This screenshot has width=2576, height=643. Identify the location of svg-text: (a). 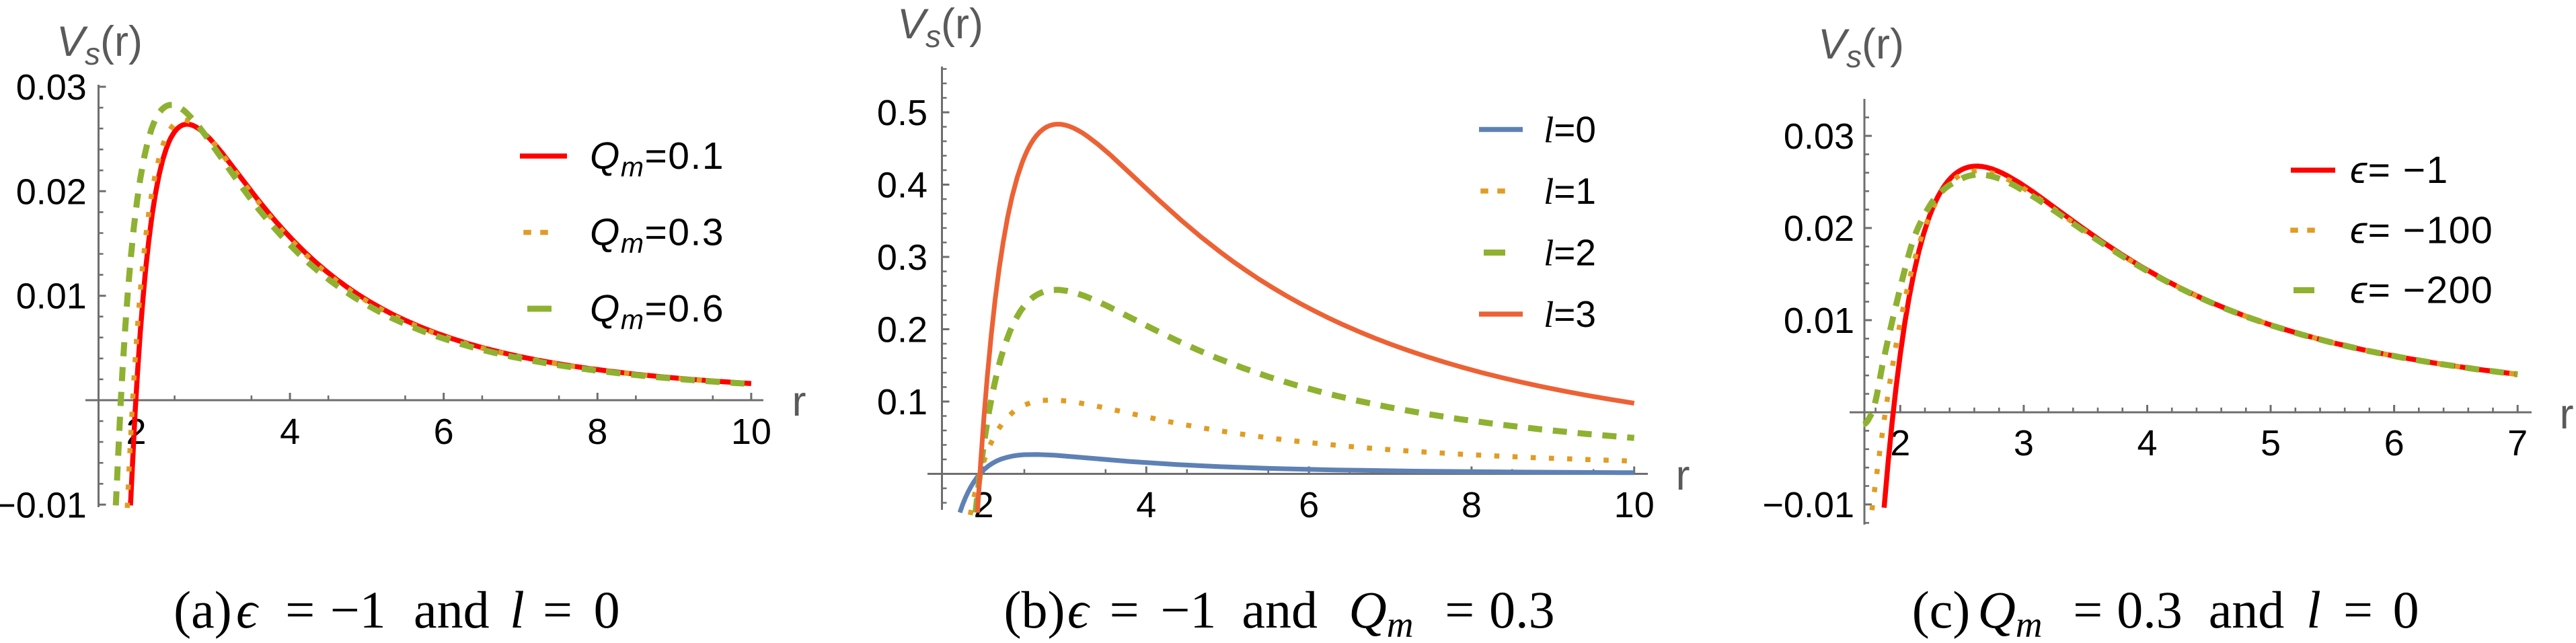
(203, 610).